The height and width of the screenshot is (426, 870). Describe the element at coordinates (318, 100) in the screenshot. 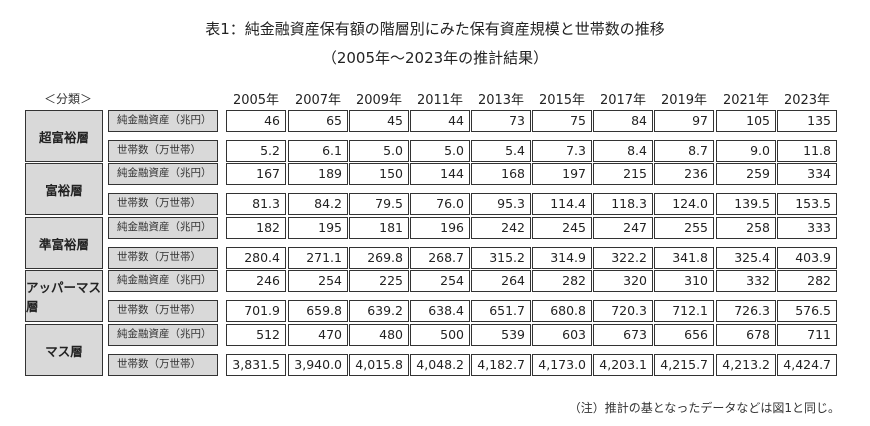

I see `year-header: 2007年` at that location.